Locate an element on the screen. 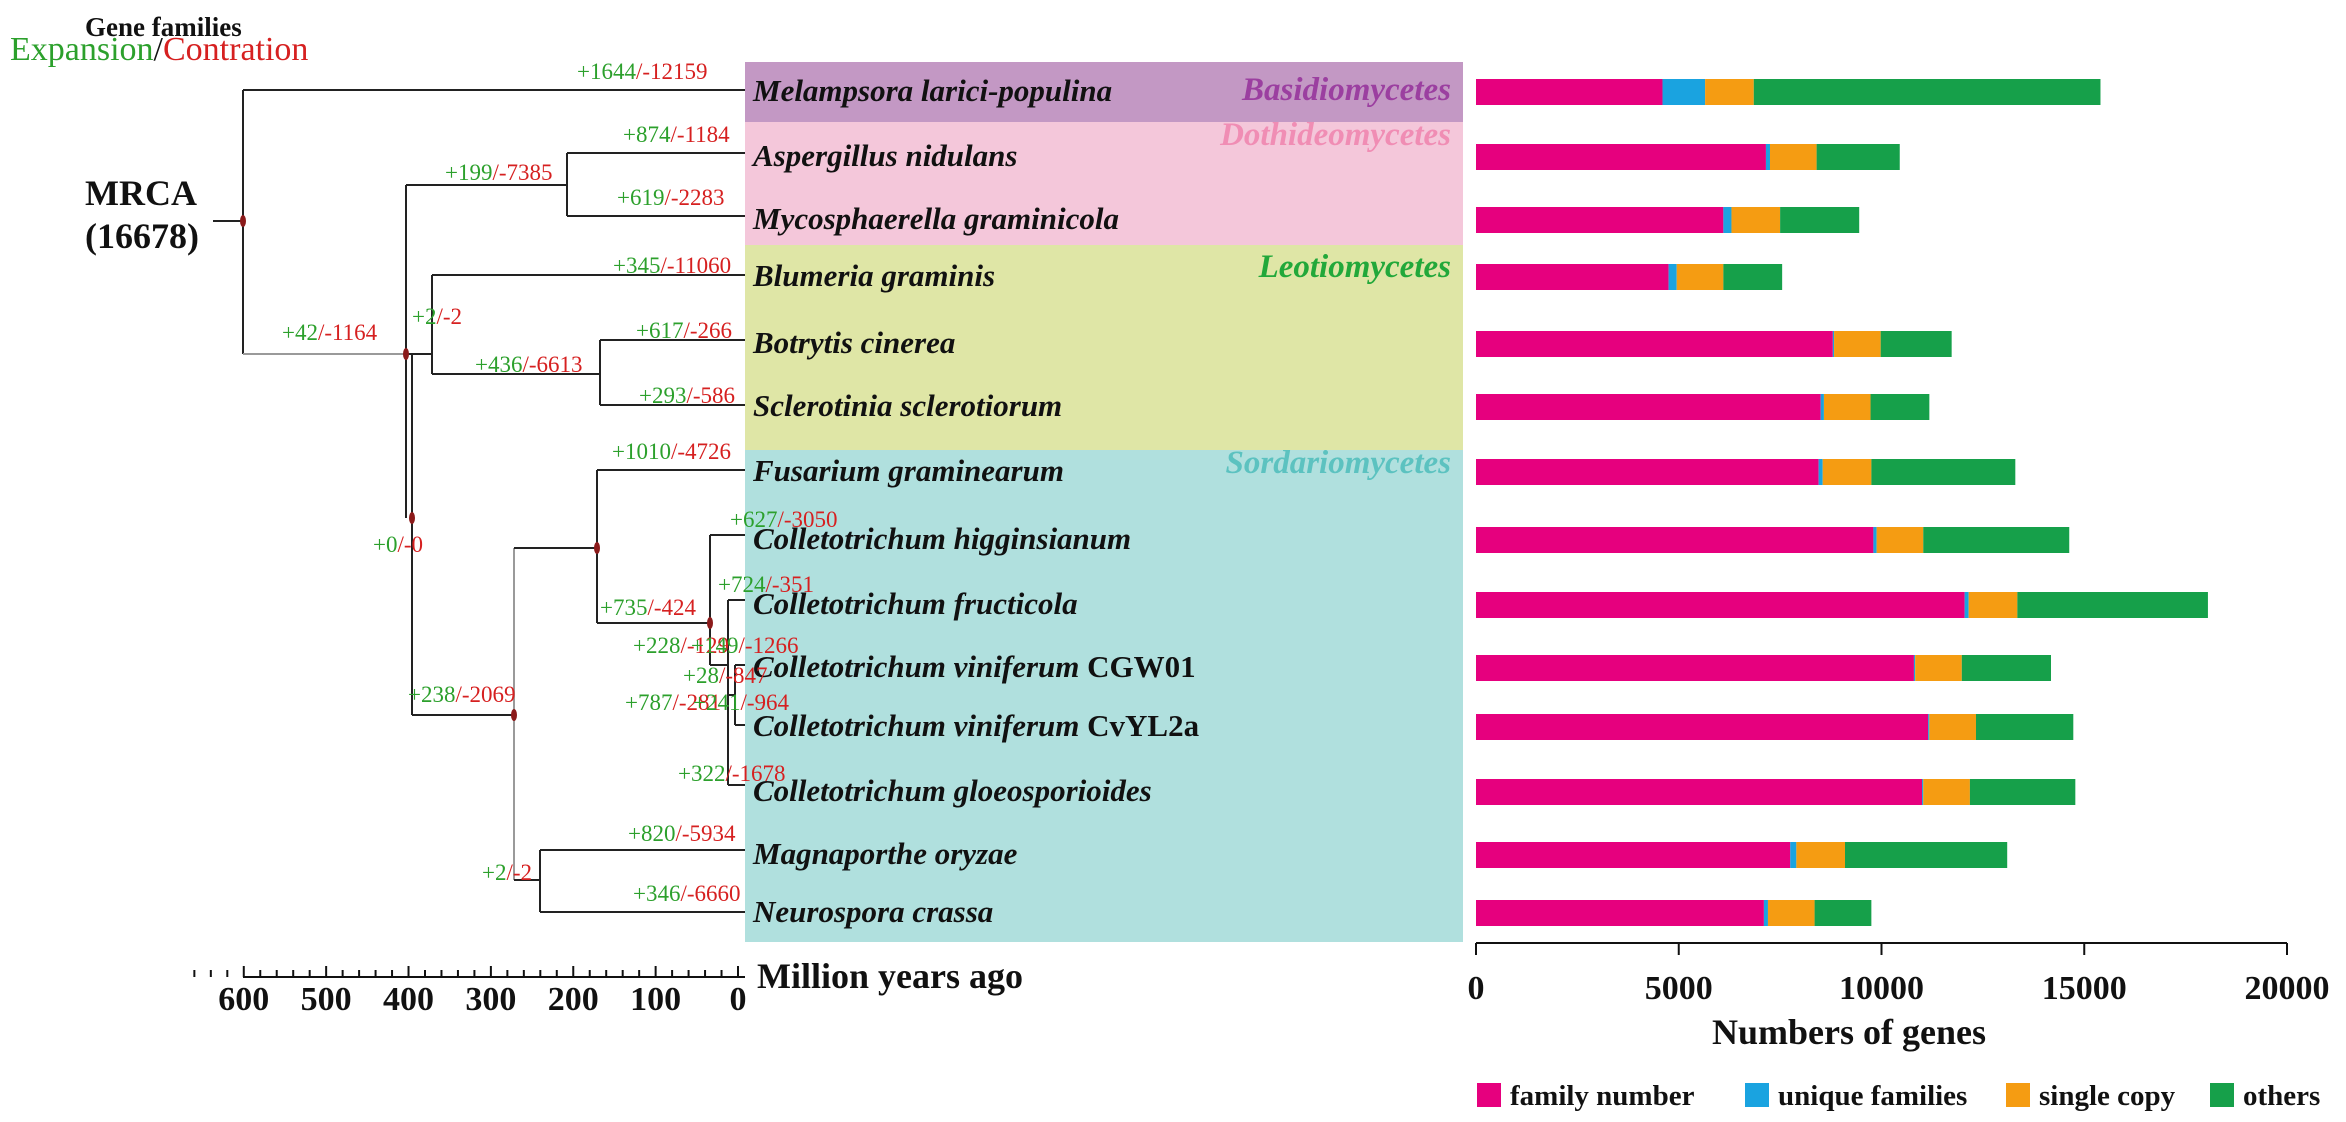 This screenshot has height=1122, width=2346. mrca-count: (16678) is located at coordinates (142, 236).